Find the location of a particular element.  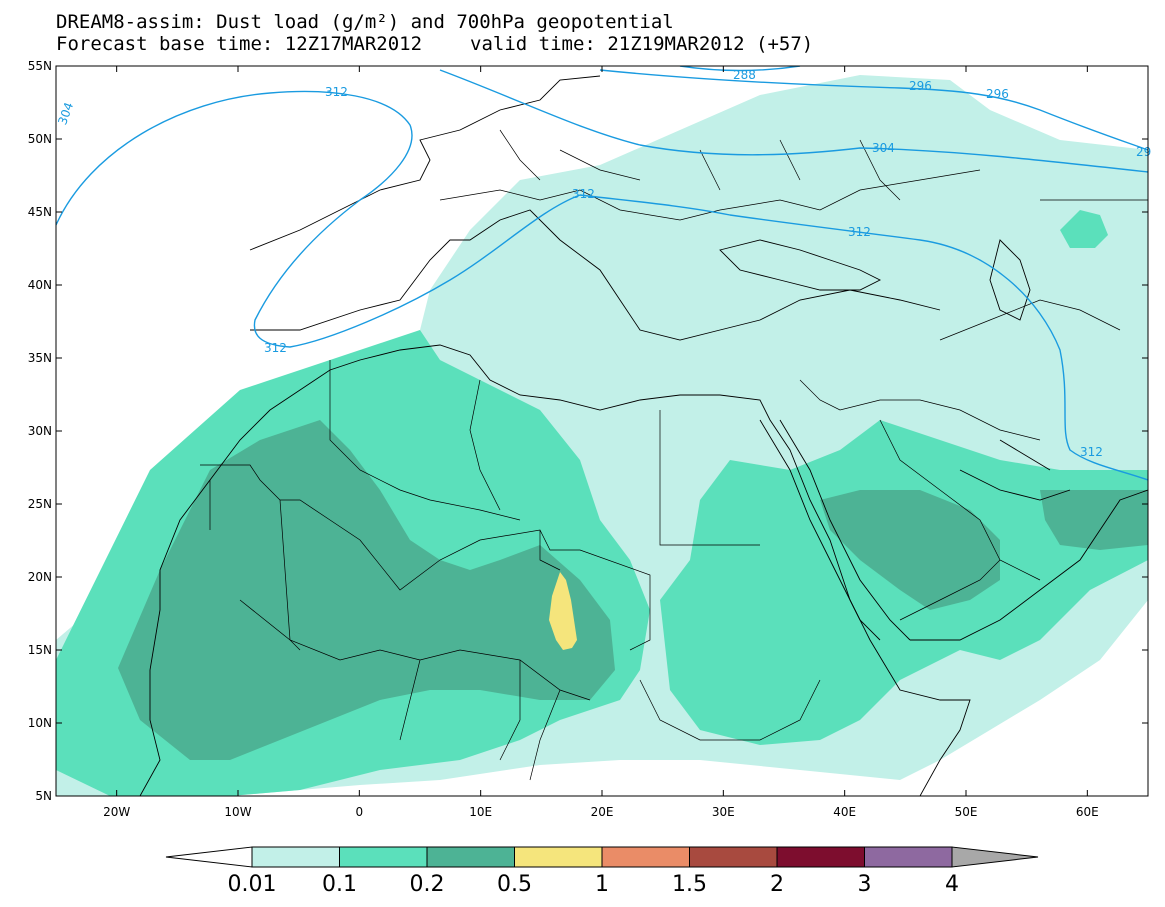

colorbar-under-triangle is located at coordinates (209, 857).